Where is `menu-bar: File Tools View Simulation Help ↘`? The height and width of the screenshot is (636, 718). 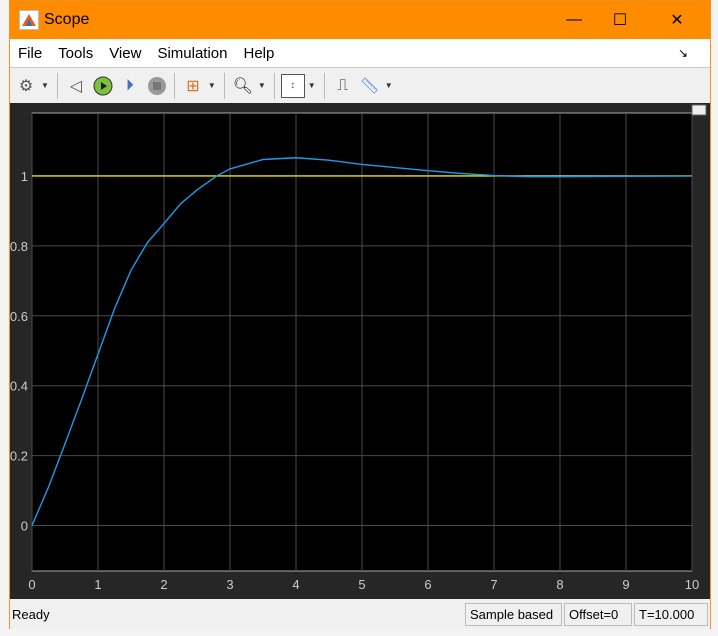 menu-bar: File Tools View Simulation Help ↘ is located at coordinates (360, 53).